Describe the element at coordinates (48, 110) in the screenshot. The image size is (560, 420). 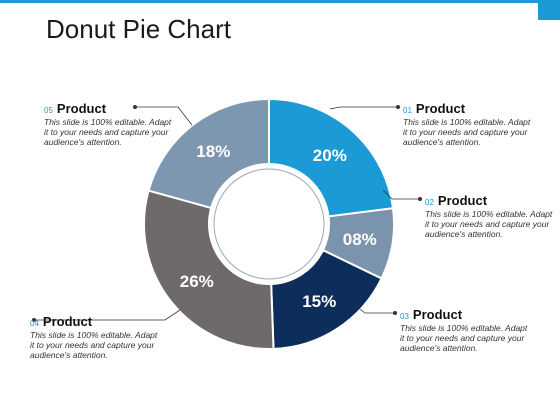
I see `callout-number: 05` at that location.